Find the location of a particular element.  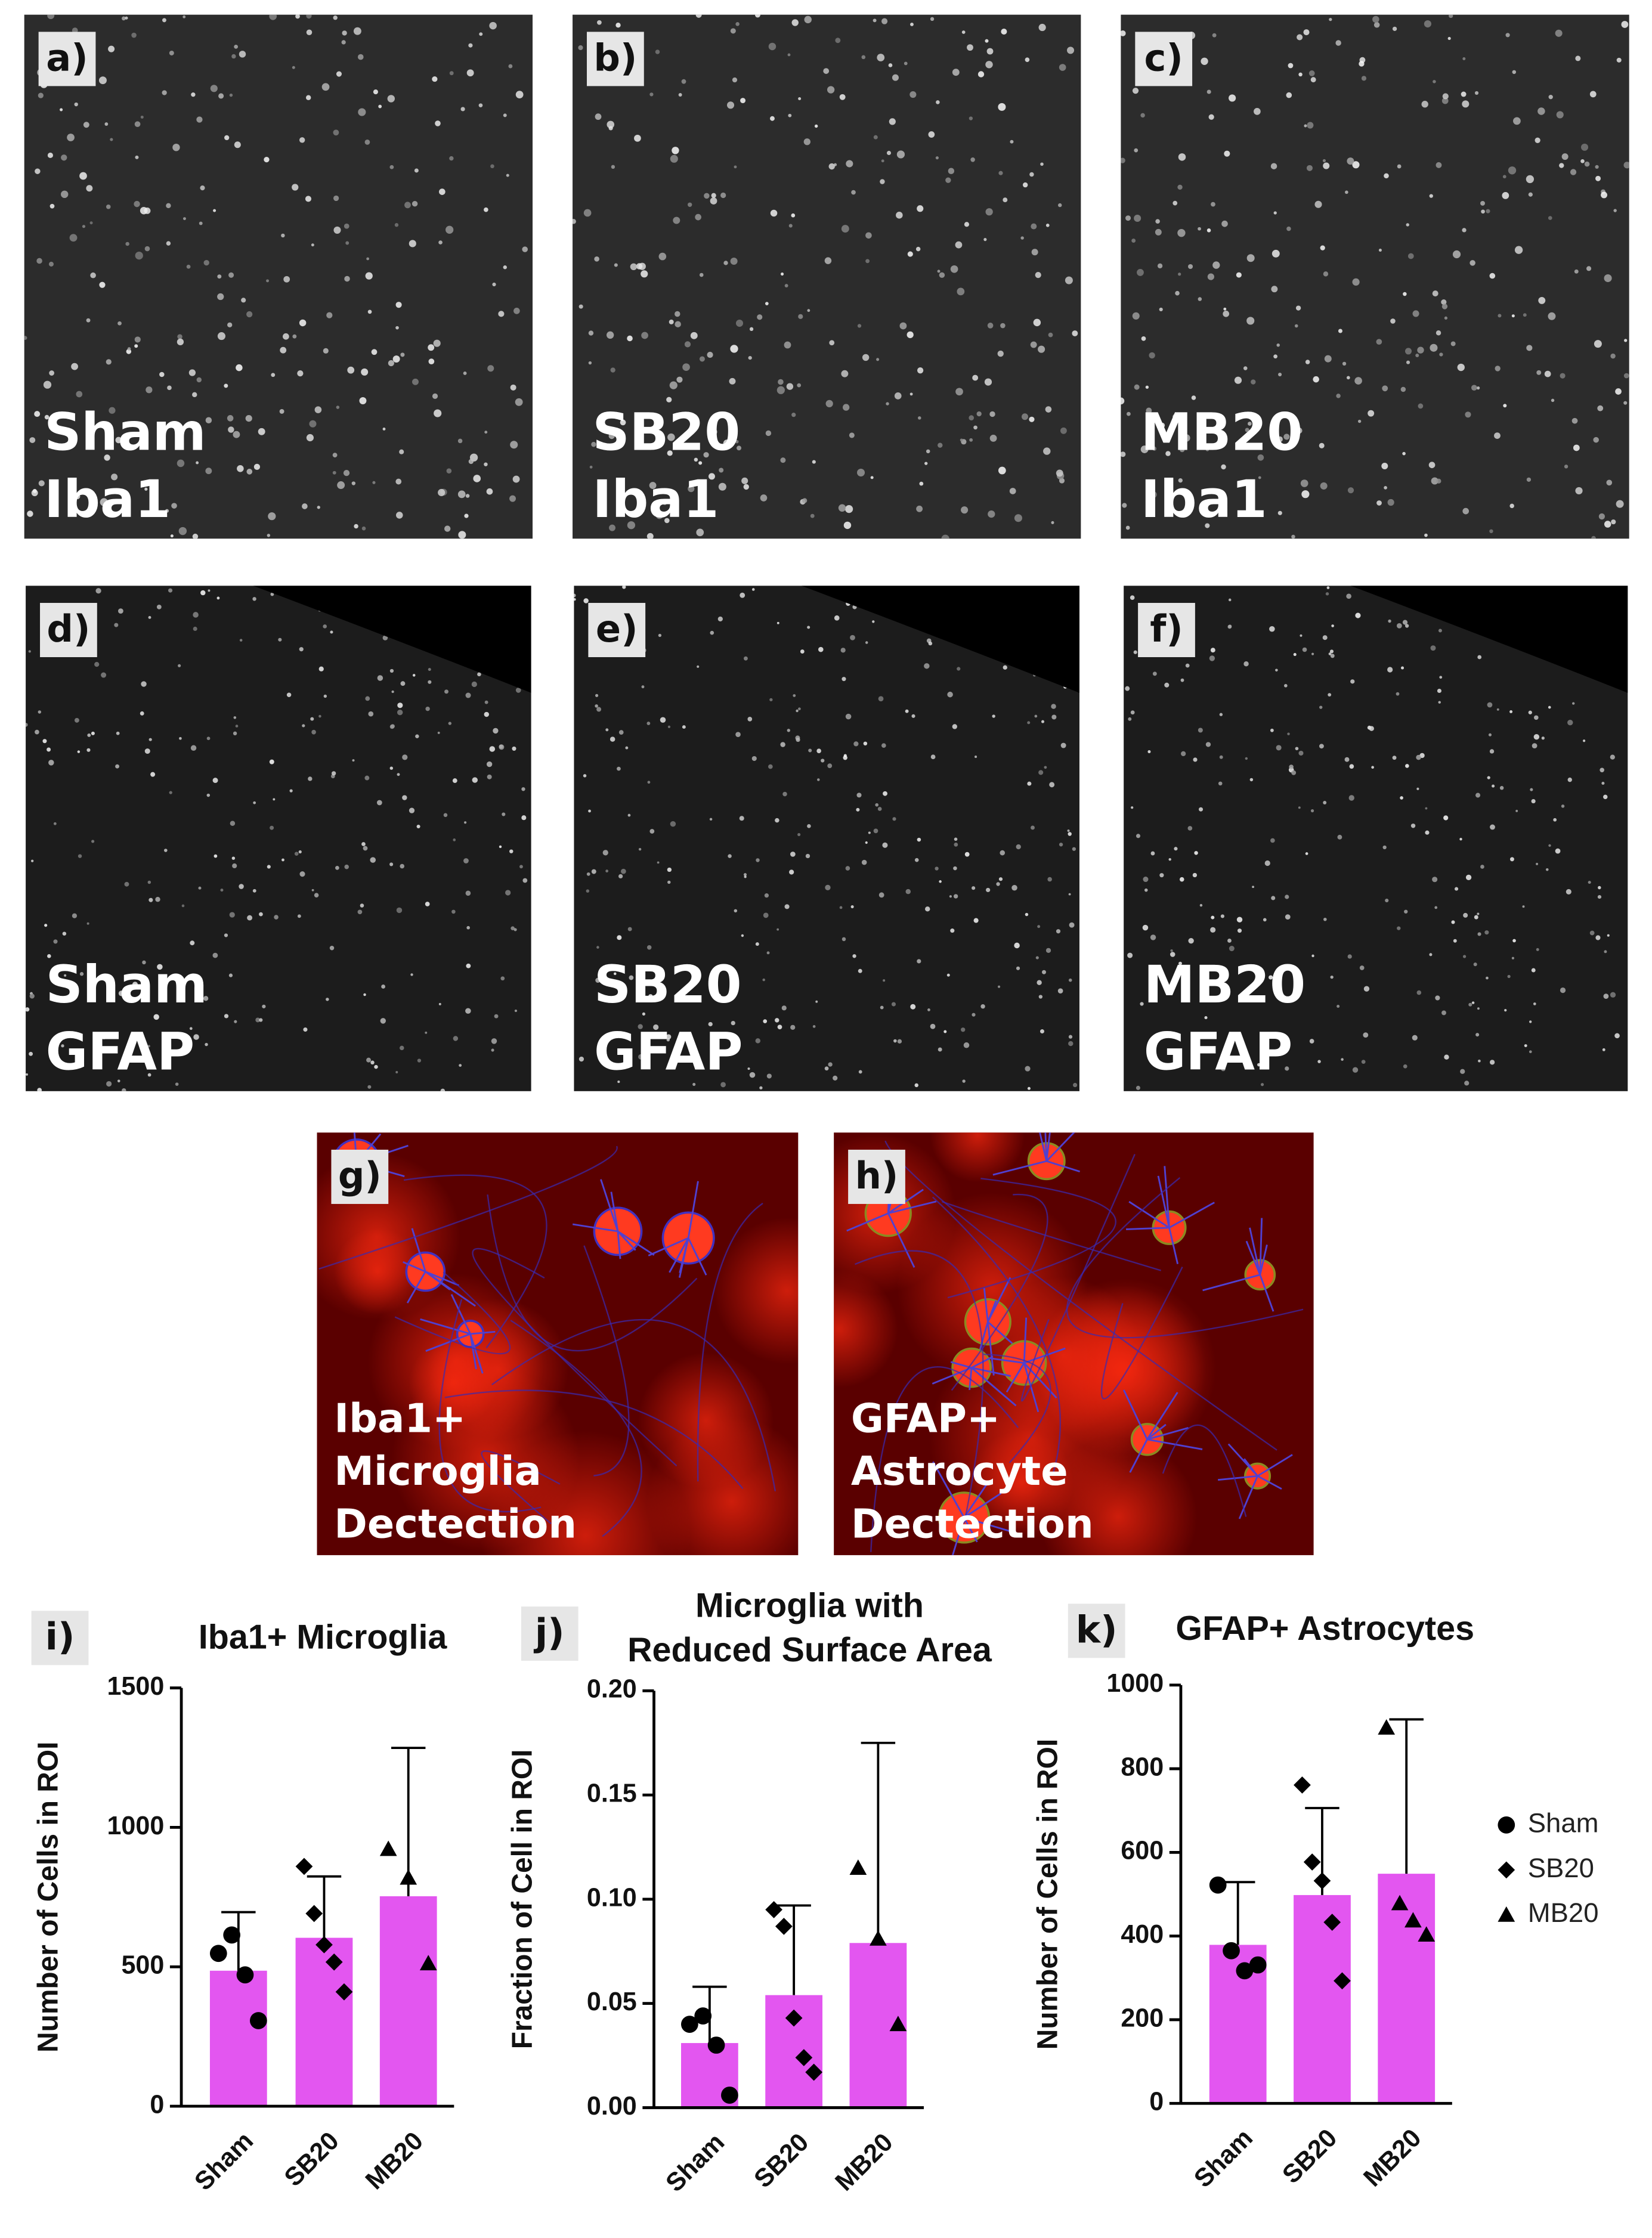

y-axis-label: Fraction of Cell in ROI is located at coordinates (522, 1900).